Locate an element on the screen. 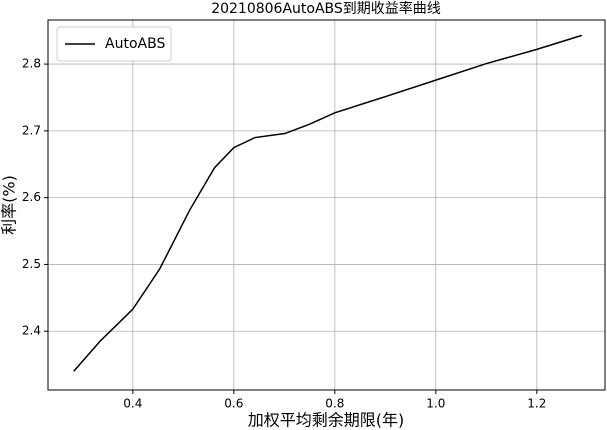 This screenshot has width=607, height=430. y-tick-label: 2.6 is located at coordinates (31, 197).